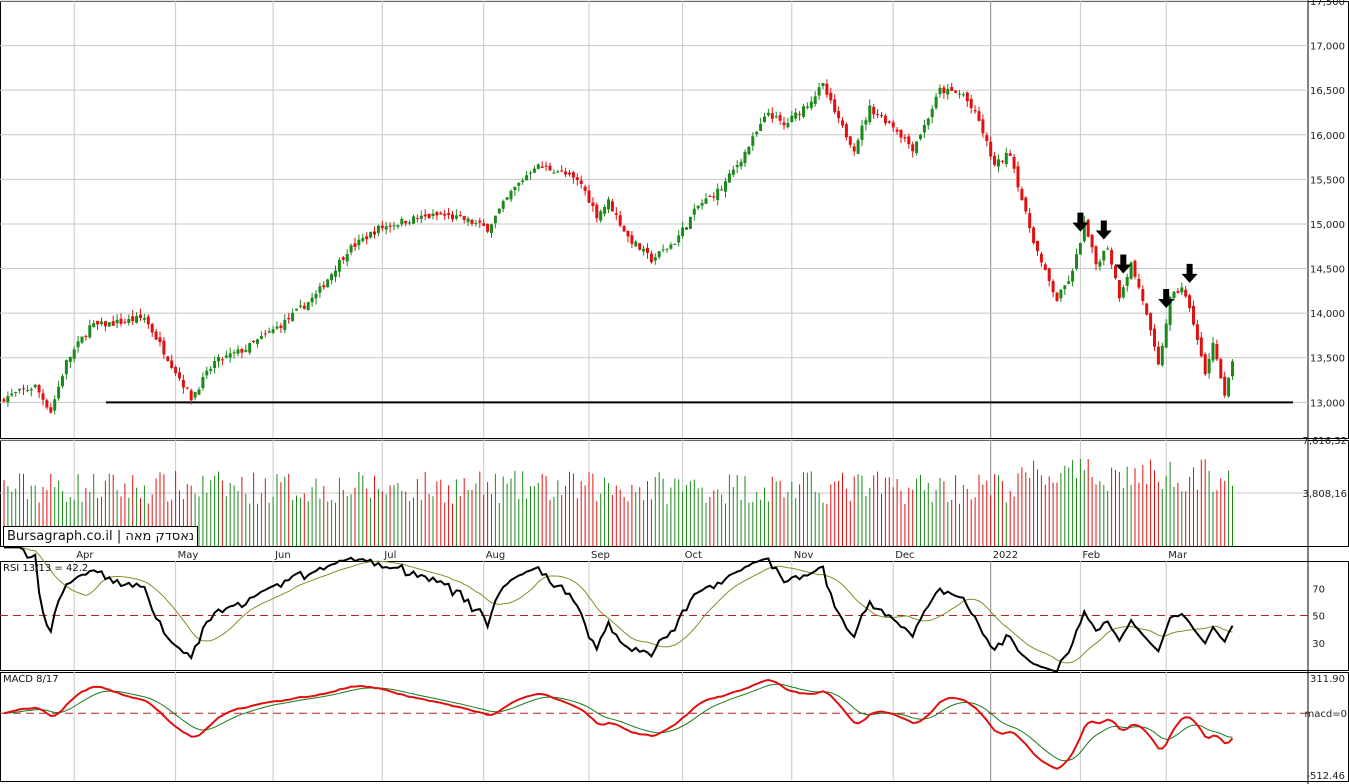 Image resolution: width=1349 pixels, height=784 pixels. I want to click on price-tick-label: 16,500, so click(1327, 91).